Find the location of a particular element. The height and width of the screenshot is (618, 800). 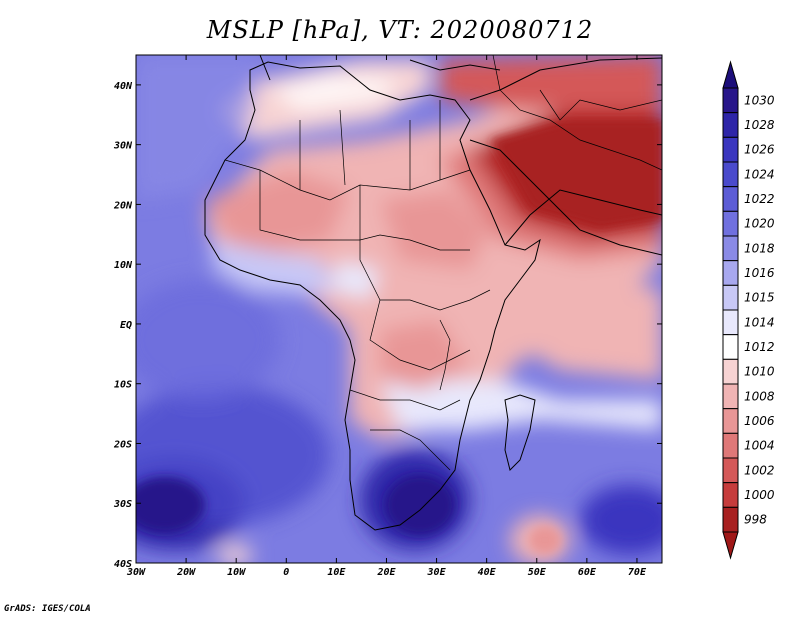

colorbar-label: 1016 is located at coordinates (759, 273).